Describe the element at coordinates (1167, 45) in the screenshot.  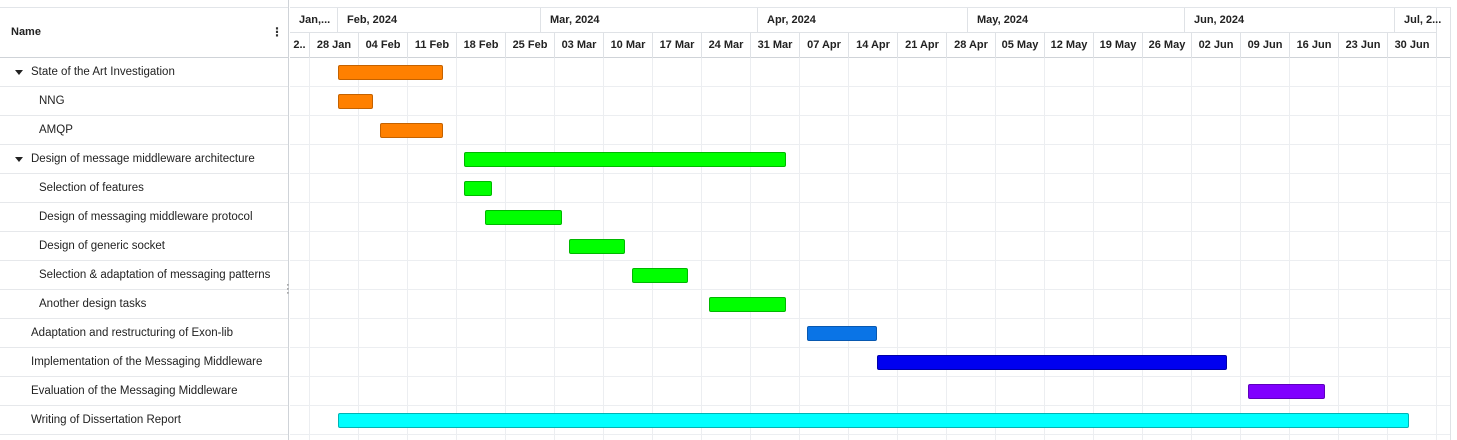
I see `week-tick-label: 26 May` at that location.